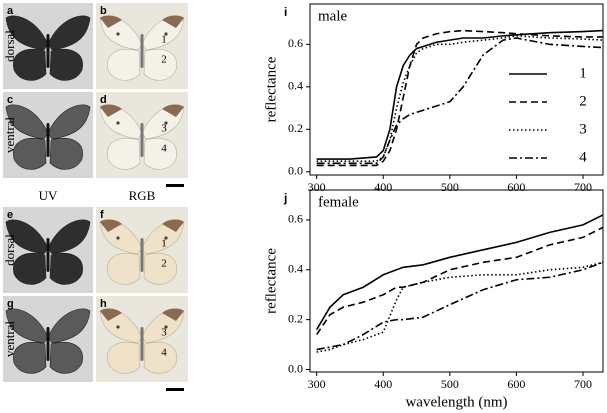 The image size is (607, 413). Describe the element at coordinates (332, 16) in the screenshot. I see `panel-annotation: male` at that location.